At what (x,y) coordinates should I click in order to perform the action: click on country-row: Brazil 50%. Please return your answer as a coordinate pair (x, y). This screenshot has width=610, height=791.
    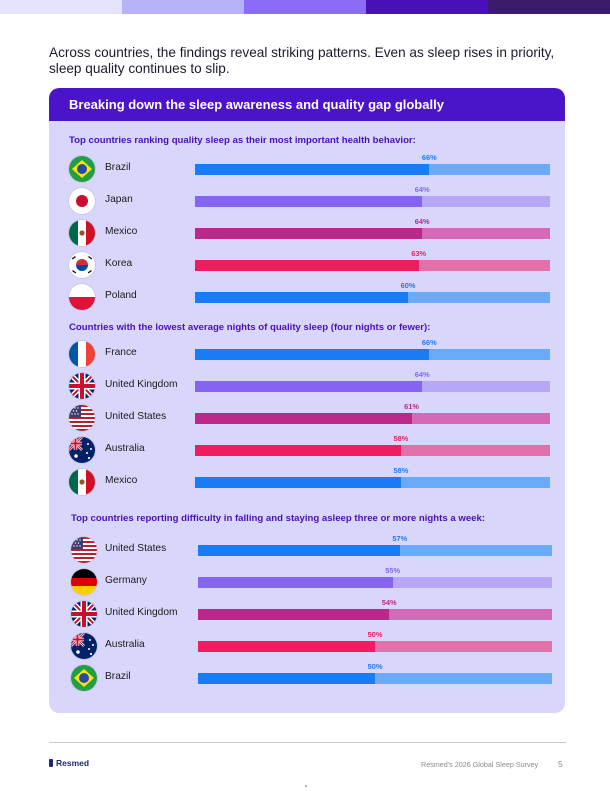
    Looking at the image, I should click on (307, 677).